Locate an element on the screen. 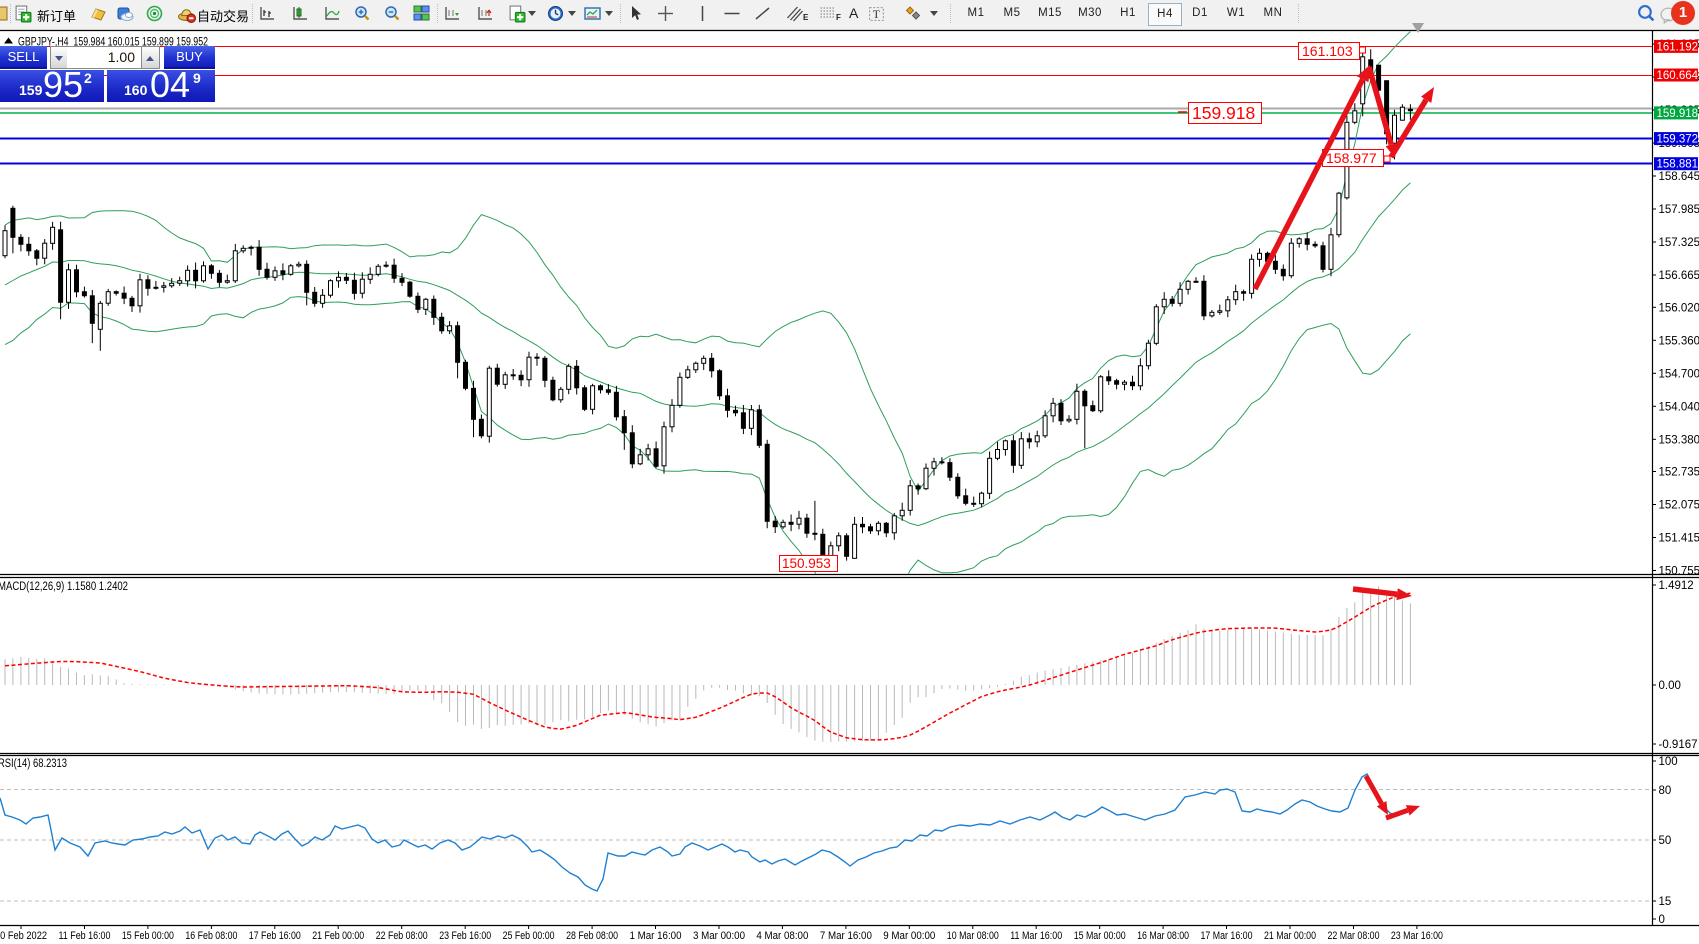  svg-text: 7 Mar 16:00 is located at coordinates (846, 936).